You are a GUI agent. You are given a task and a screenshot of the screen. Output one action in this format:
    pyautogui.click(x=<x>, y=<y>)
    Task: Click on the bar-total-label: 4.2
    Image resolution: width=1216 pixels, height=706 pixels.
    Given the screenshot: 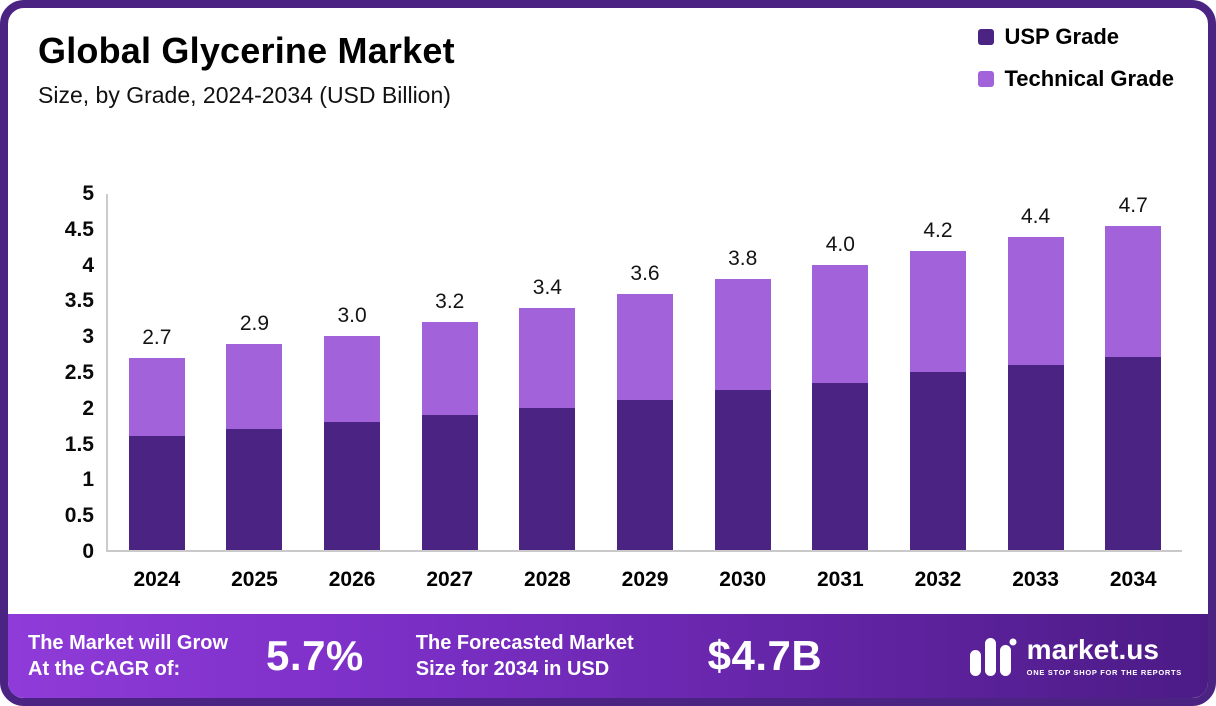 What is the action you would take?
    pyautogui.click(x=938, y=230)
    